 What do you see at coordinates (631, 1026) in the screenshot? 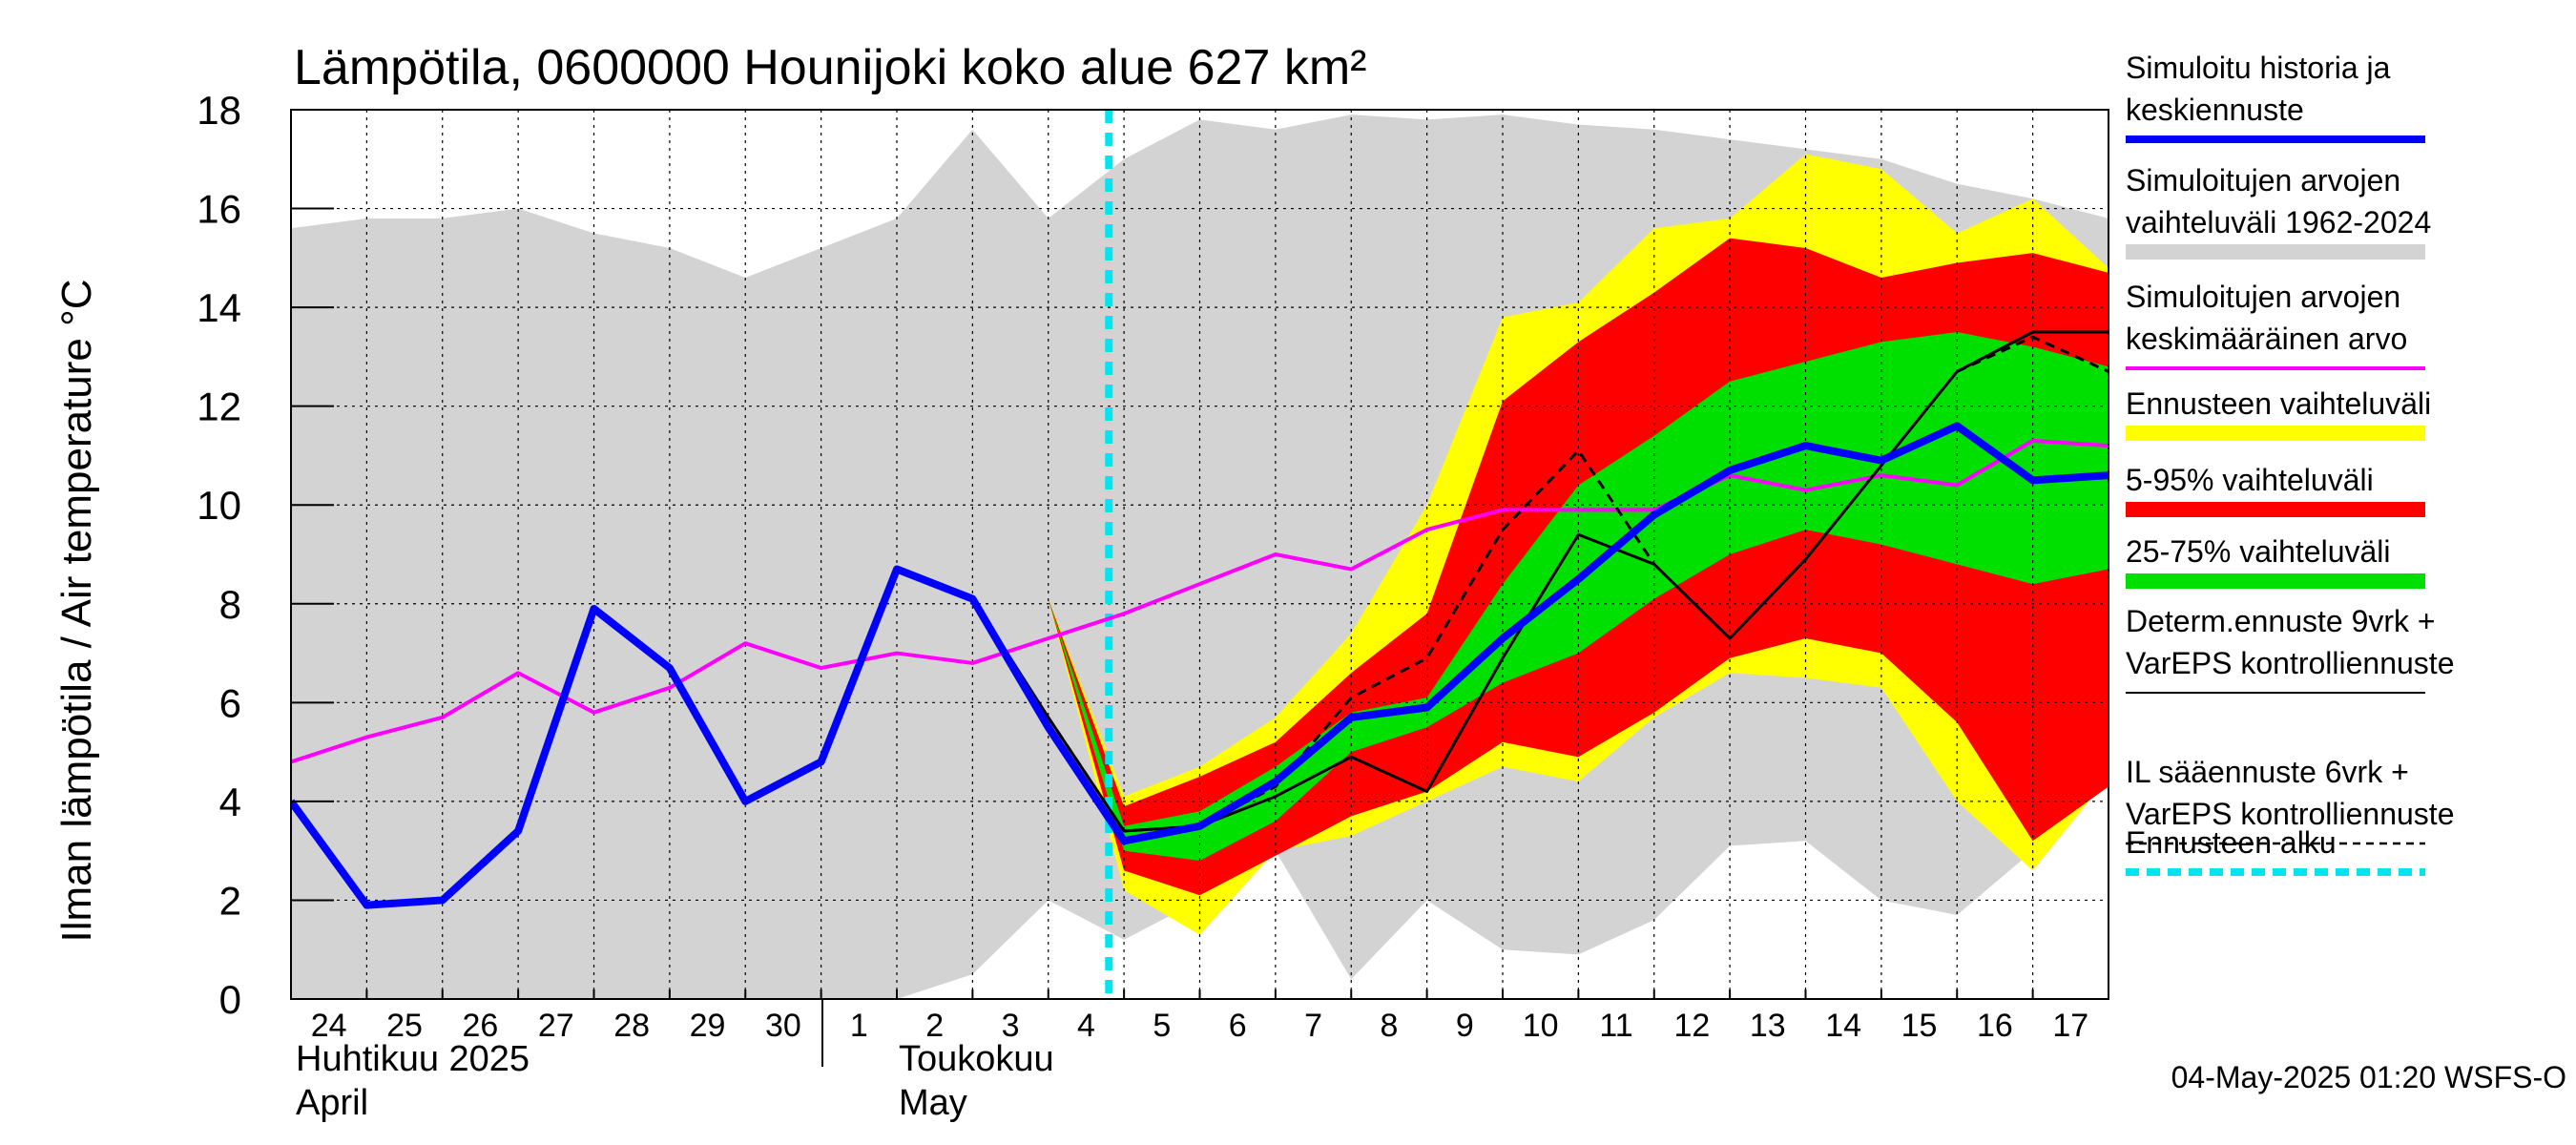
I see `x-tick-label: 28` at bounding box center [631, 1026].